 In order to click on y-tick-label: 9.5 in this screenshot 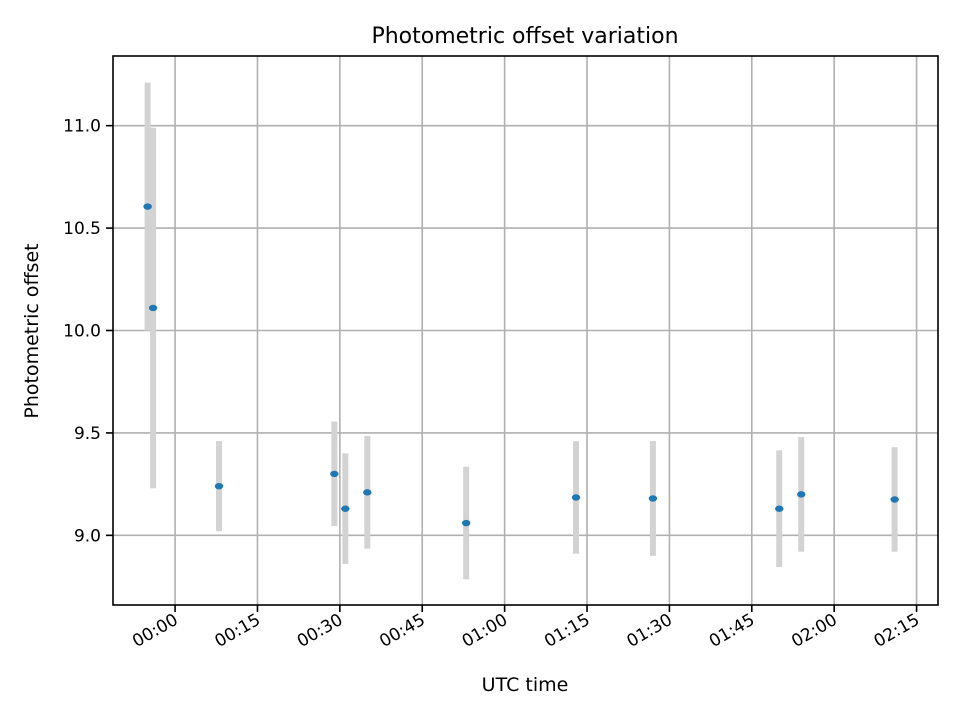, I will do `click(87, 434)`.